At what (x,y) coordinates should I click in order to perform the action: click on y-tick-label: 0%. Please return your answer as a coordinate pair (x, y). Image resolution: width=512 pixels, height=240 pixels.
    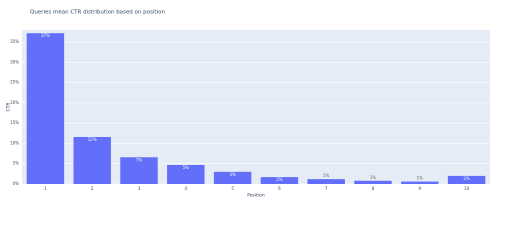
    Looking at the image, I should click on (16, 183).